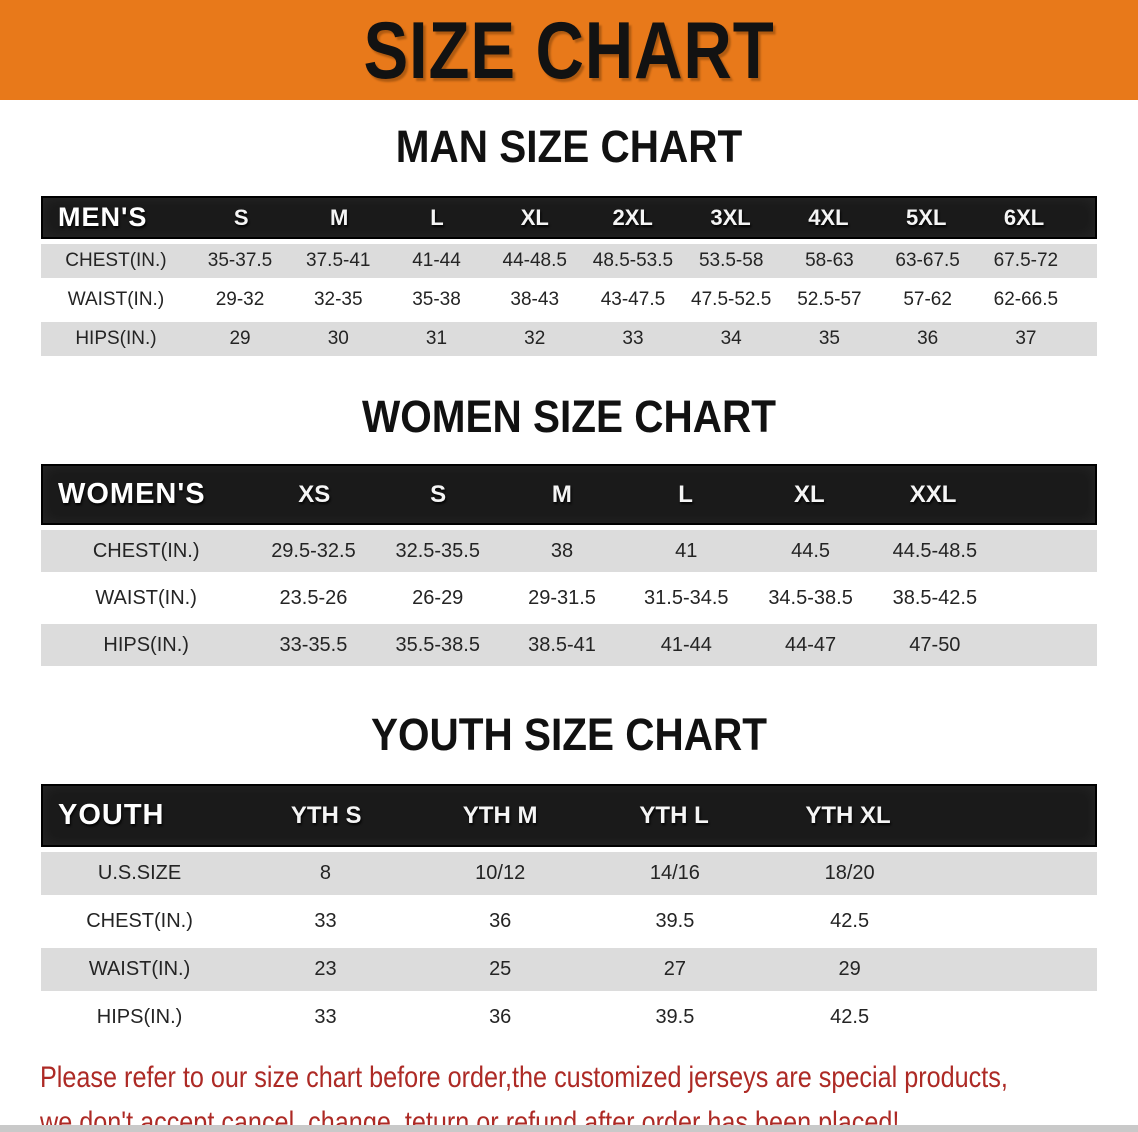 The image size is (1138, 1132). I want to click on size-value: 34, so click(731, 338).